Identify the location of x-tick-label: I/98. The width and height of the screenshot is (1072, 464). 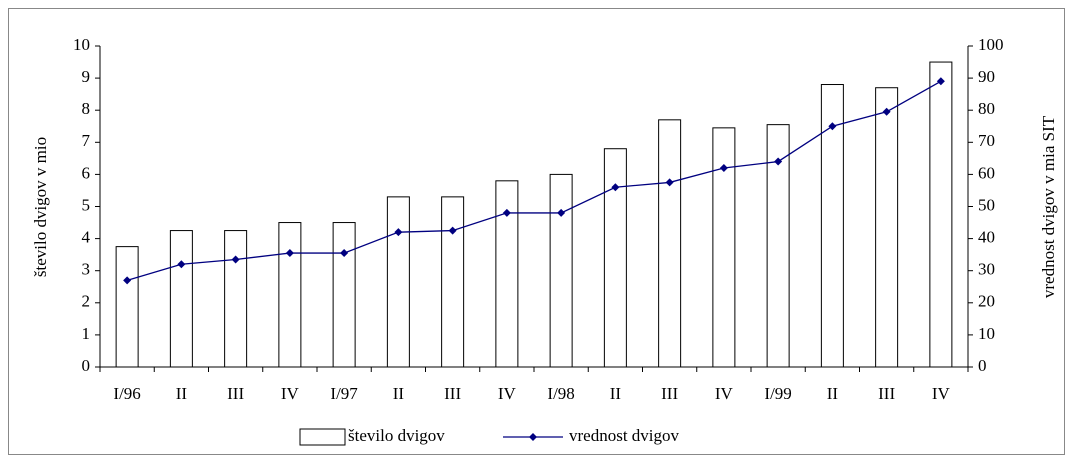
(560, 393).